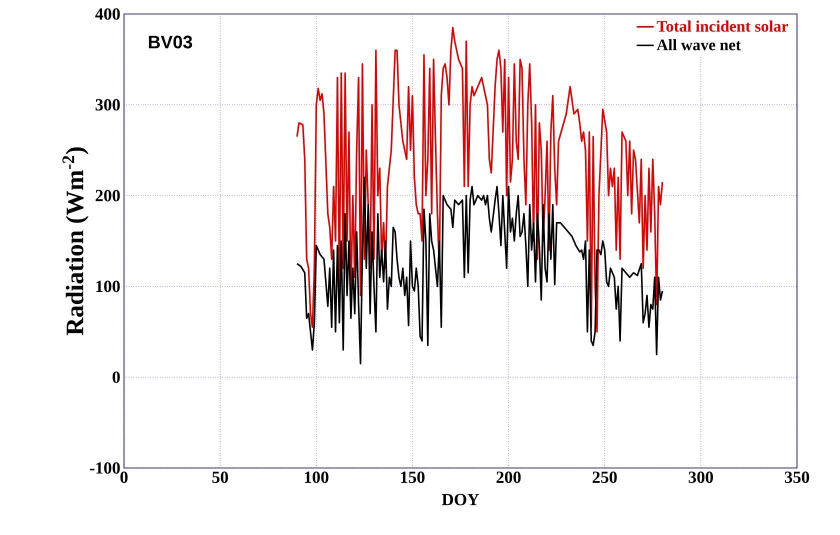 This screenshot has width=840, height=535. What do you see at coordinates (700, 477) in the screenshot?
I see `x-tick-label: 300` at bounding box center [700, 477].